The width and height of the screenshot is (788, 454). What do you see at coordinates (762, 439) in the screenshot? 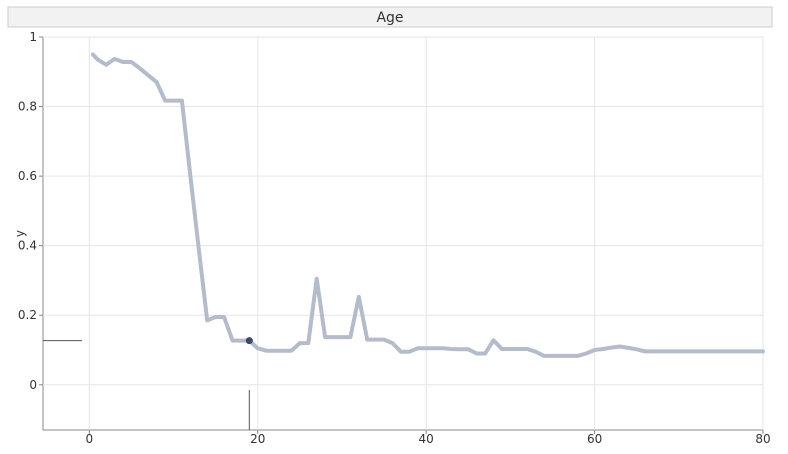
I see `x-tick-label: 80` at bounding box center [762, 439].